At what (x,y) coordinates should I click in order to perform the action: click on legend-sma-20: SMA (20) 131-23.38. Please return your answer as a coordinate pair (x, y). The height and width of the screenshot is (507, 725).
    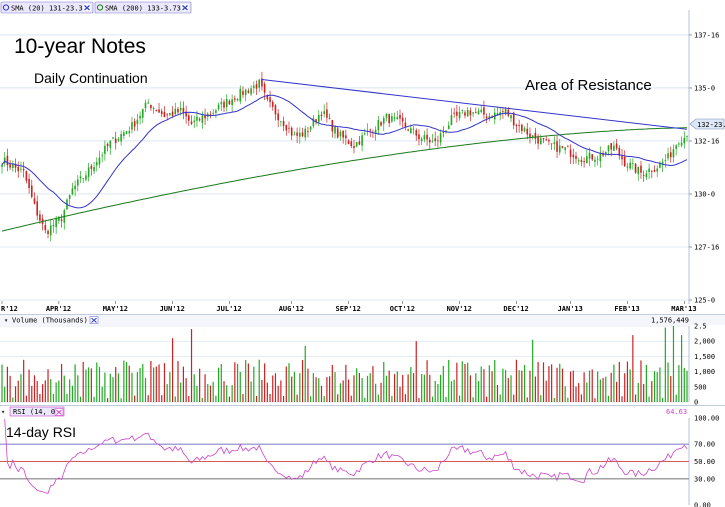
    Looking at the image, I should click on (47, 7).